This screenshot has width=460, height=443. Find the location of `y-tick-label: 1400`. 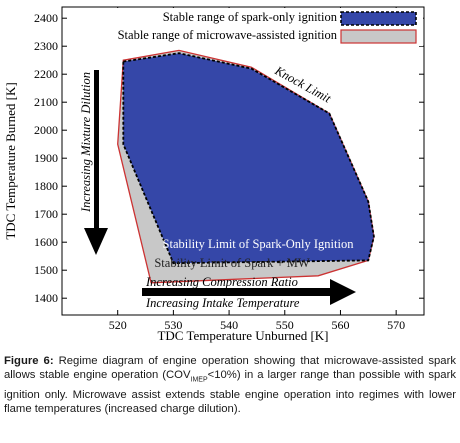

y-tick-label: 1400 is located at coordinates (46, 298).